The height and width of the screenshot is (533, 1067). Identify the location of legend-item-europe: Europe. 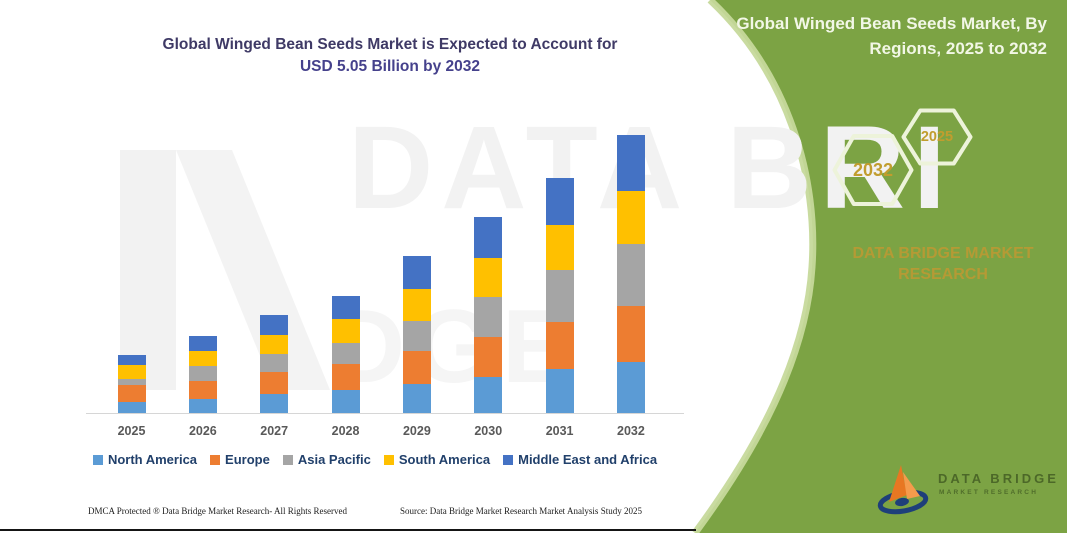
(240, 459).